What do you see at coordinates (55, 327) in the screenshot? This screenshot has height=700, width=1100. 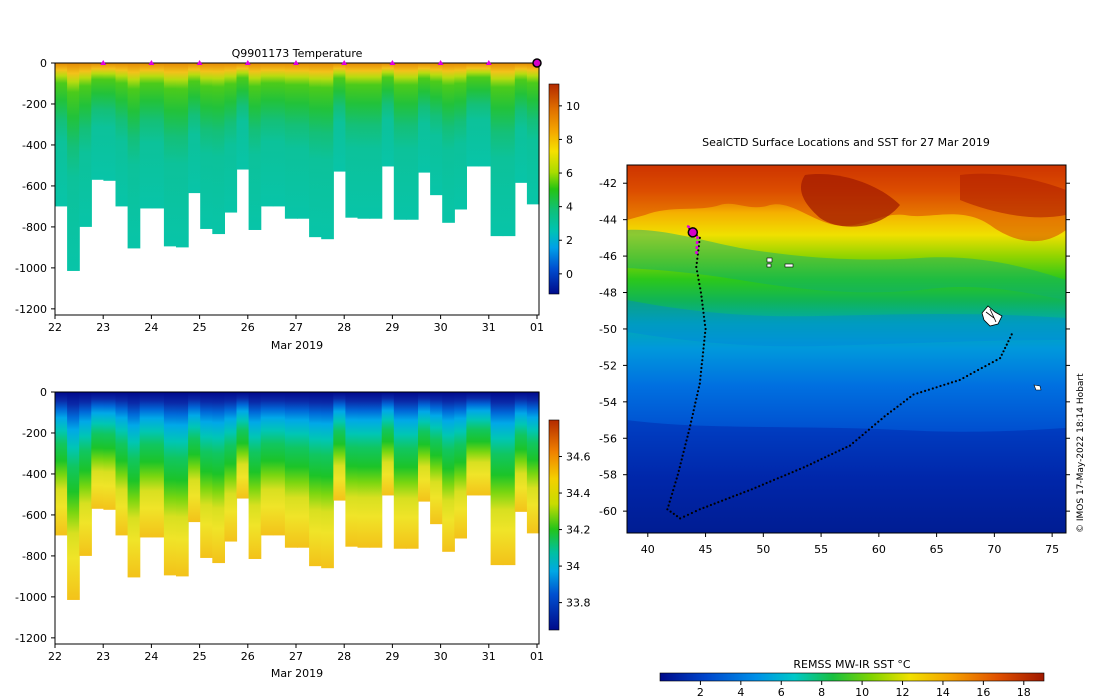 I see `t-xtick-label: 22` at bounding box center [55, 327].